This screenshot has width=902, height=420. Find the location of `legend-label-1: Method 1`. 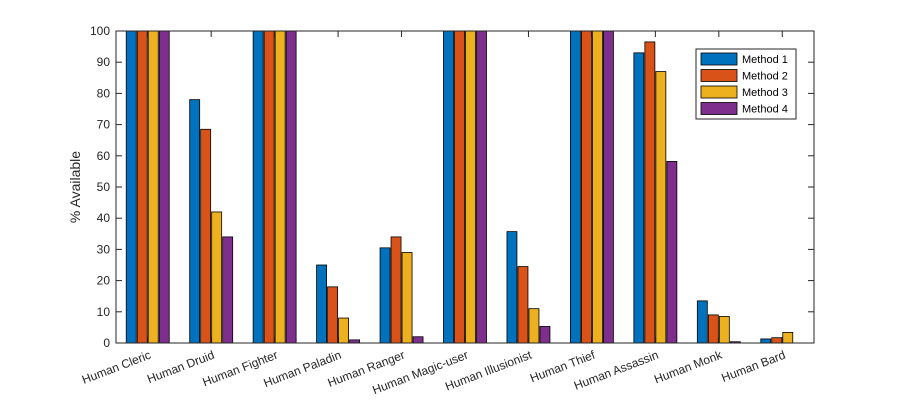

legend-label-1: Method 1 is located at coordinates (765, 60).